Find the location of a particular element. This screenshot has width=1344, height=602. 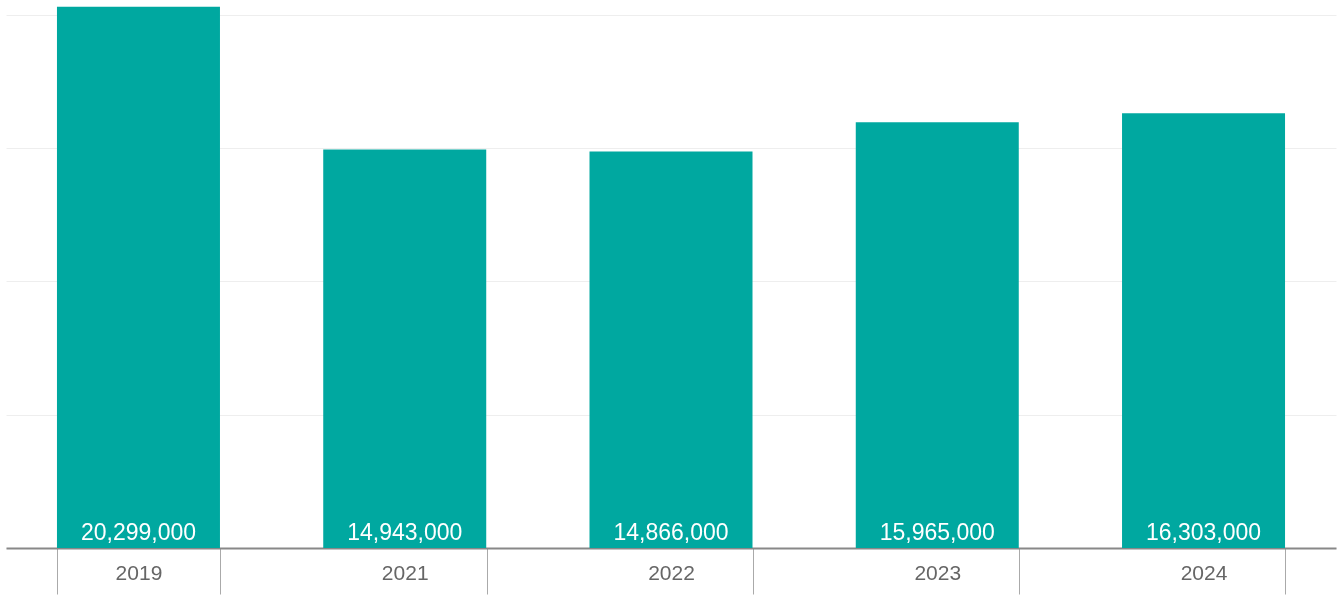

data-label: 14,866,000 is located at coordinates (671, 532).